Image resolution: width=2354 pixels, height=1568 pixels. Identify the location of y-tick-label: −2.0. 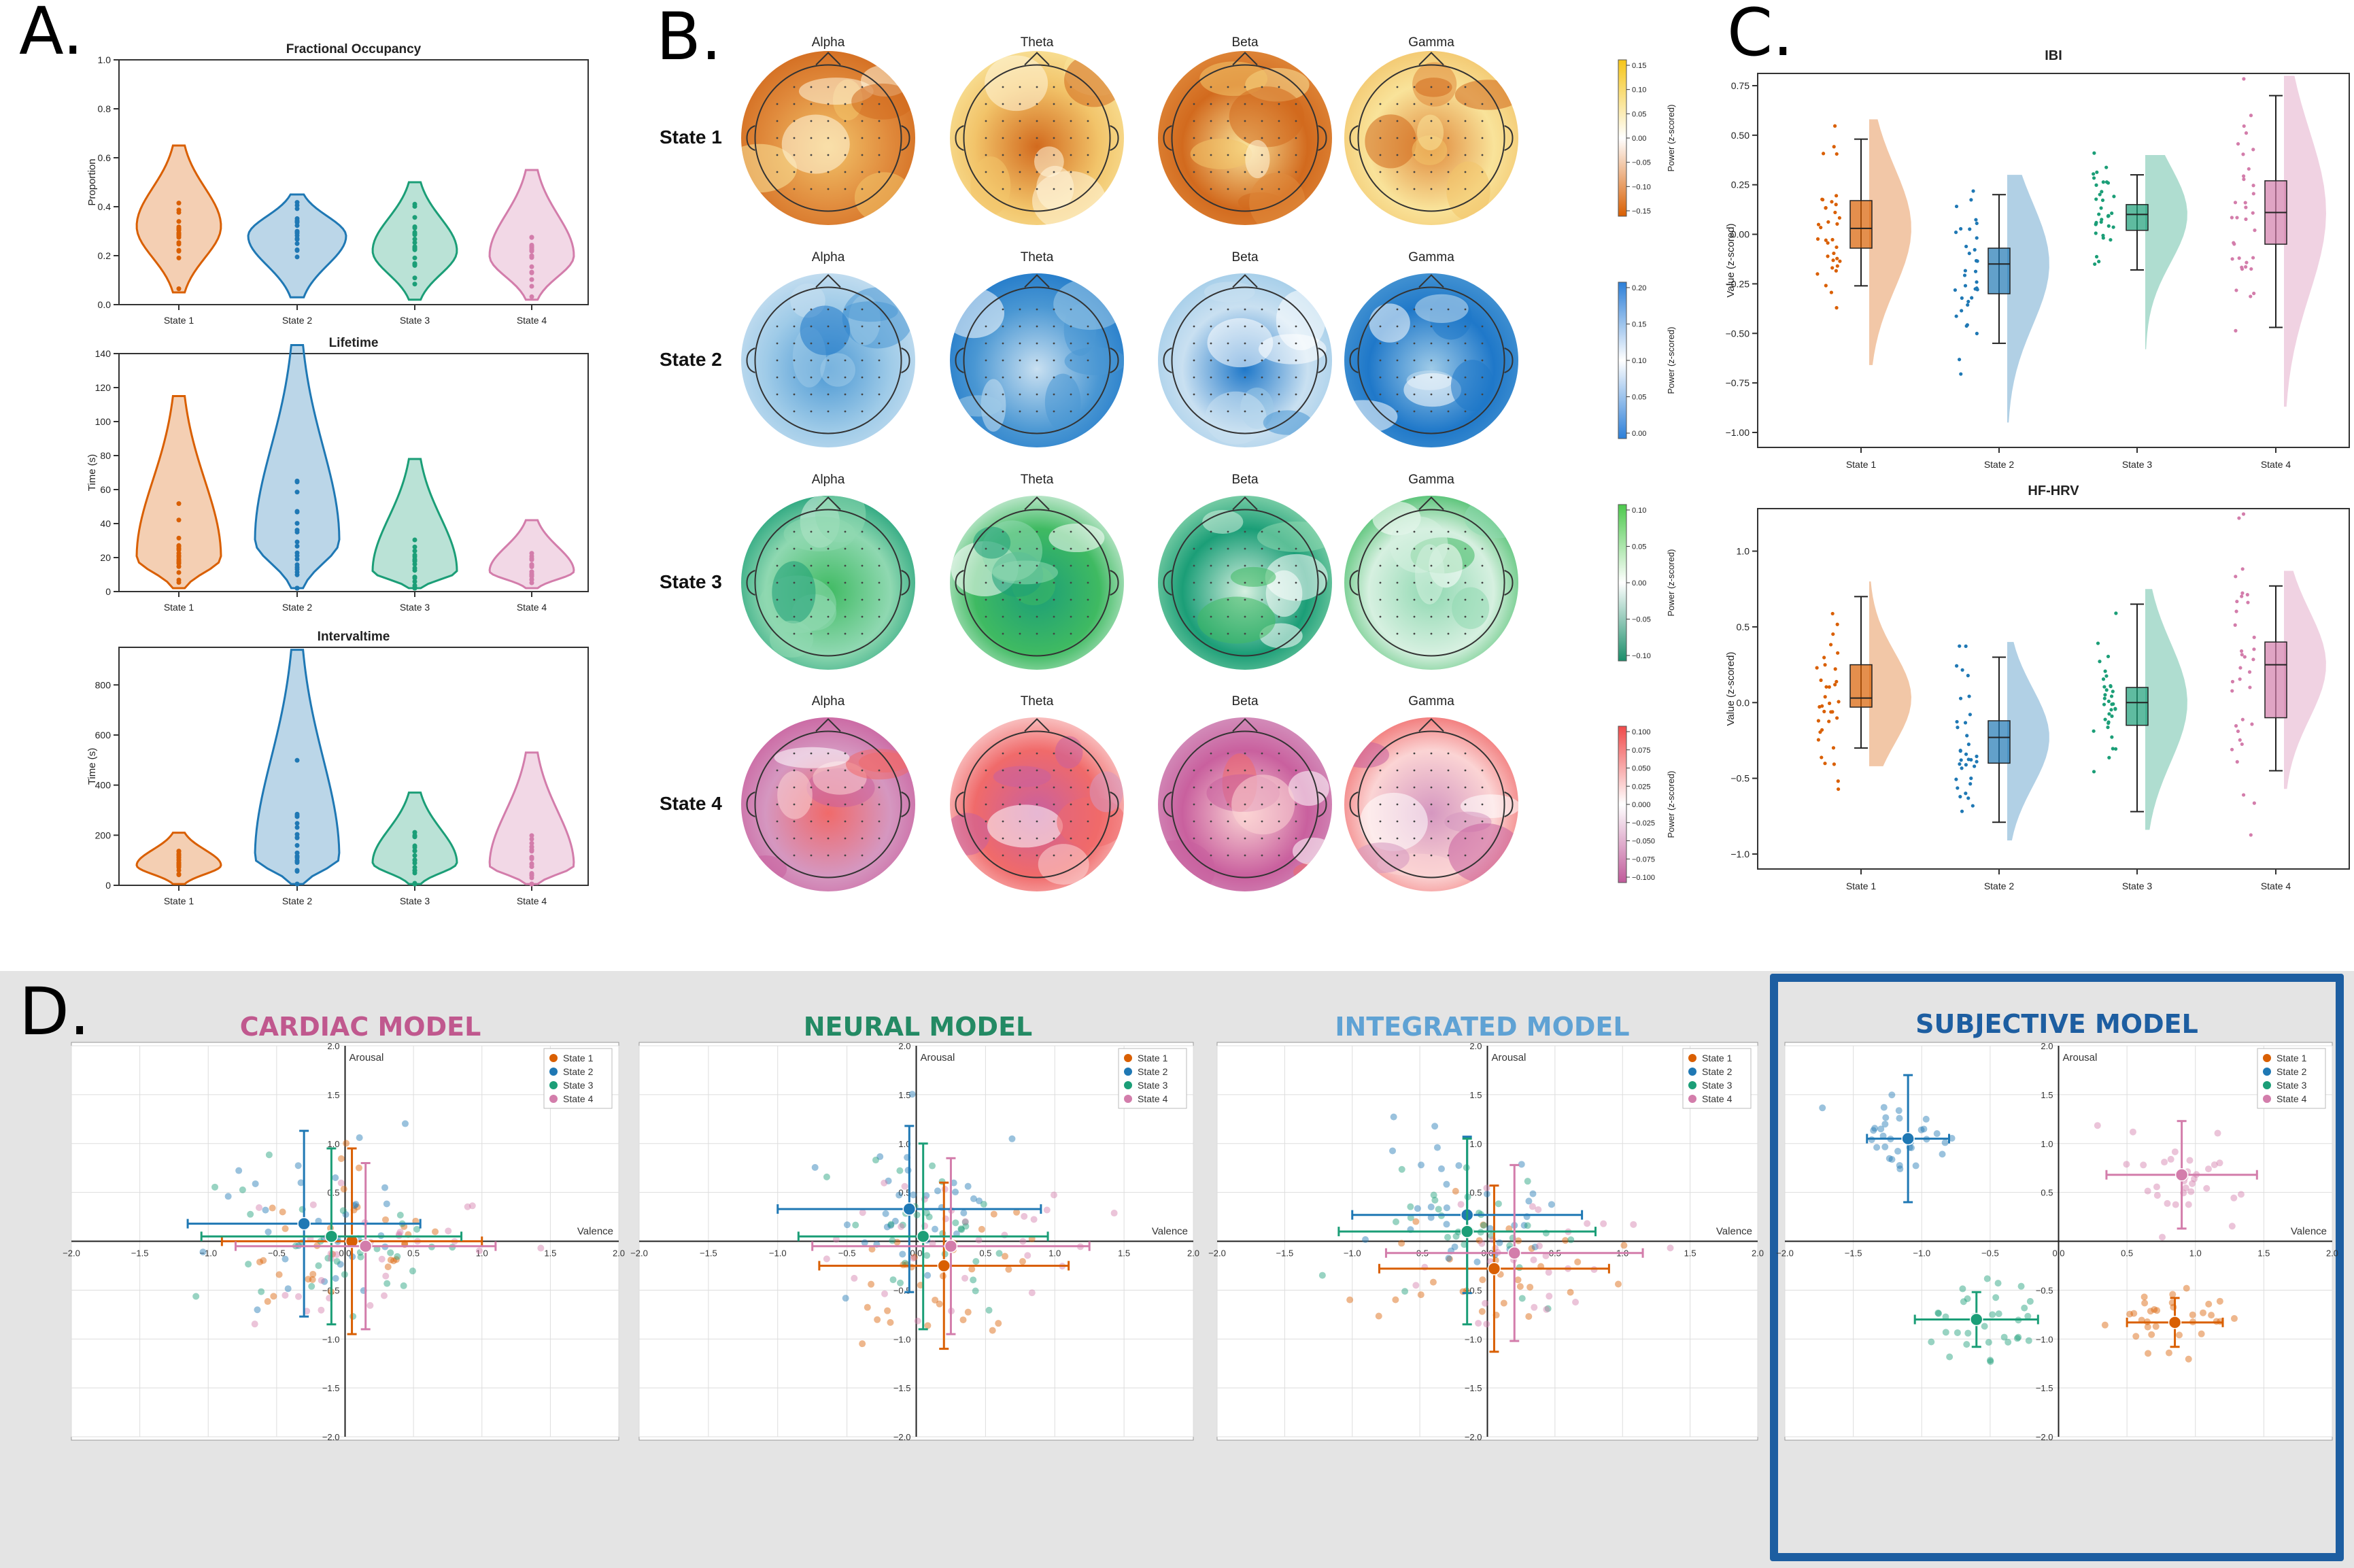
(331, 1437).